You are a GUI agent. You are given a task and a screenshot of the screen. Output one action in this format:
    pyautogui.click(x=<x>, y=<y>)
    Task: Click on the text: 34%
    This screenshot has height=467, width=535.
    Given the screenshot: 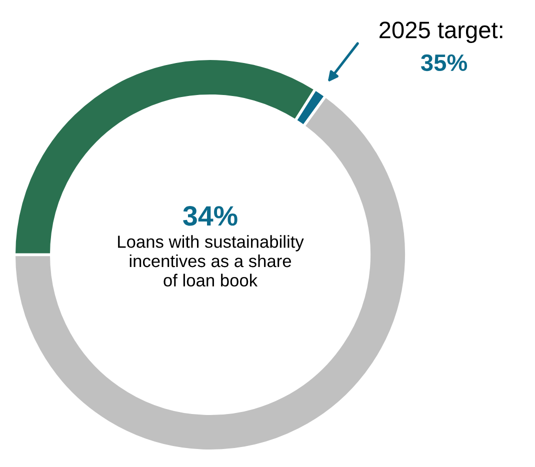 What is the action you would take?
    pyautogui.click(x=210, y=216)
    